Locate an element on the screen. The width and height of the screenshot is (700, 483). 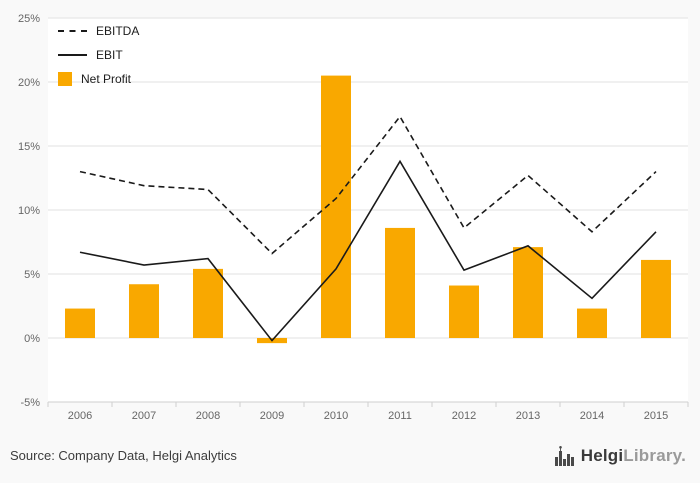
y-axis-label: -5% is located at coordinates (30, 403).